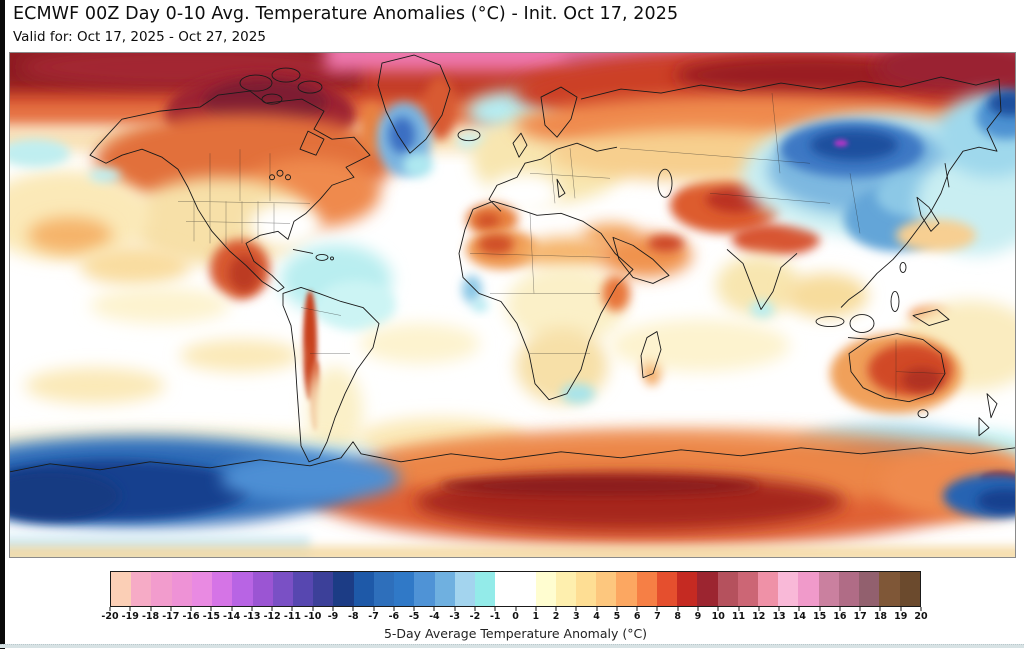 The image size is (1024, 649). Describe the element at coordinates (536, 616) in the screenshot. I see `colorbar-tick-label: 1` at that location.